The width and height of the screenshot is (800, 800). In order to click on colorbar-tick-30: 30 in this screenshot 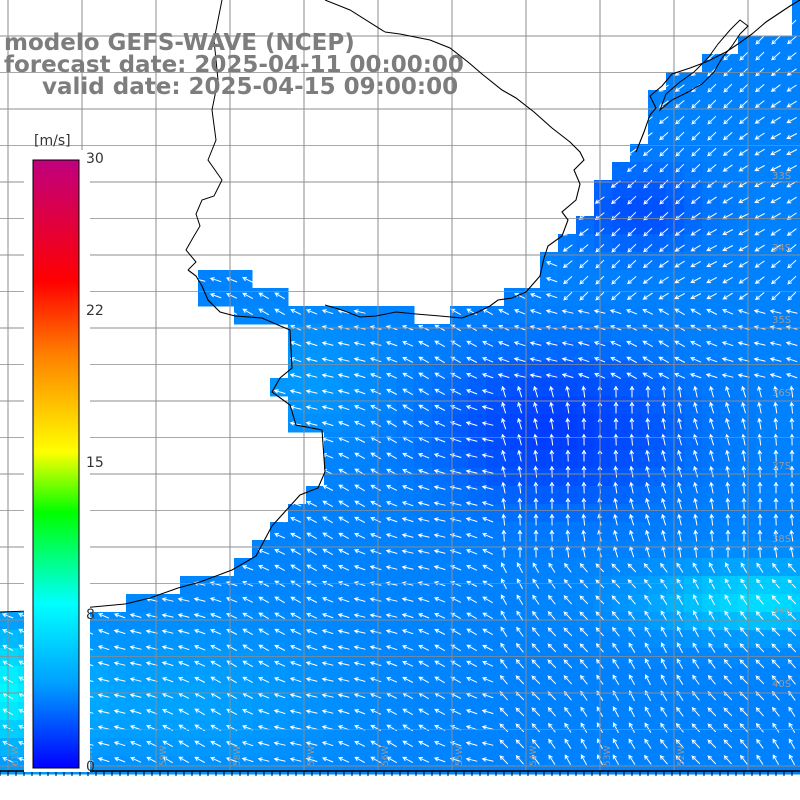, I will do `click(95, 159)`.